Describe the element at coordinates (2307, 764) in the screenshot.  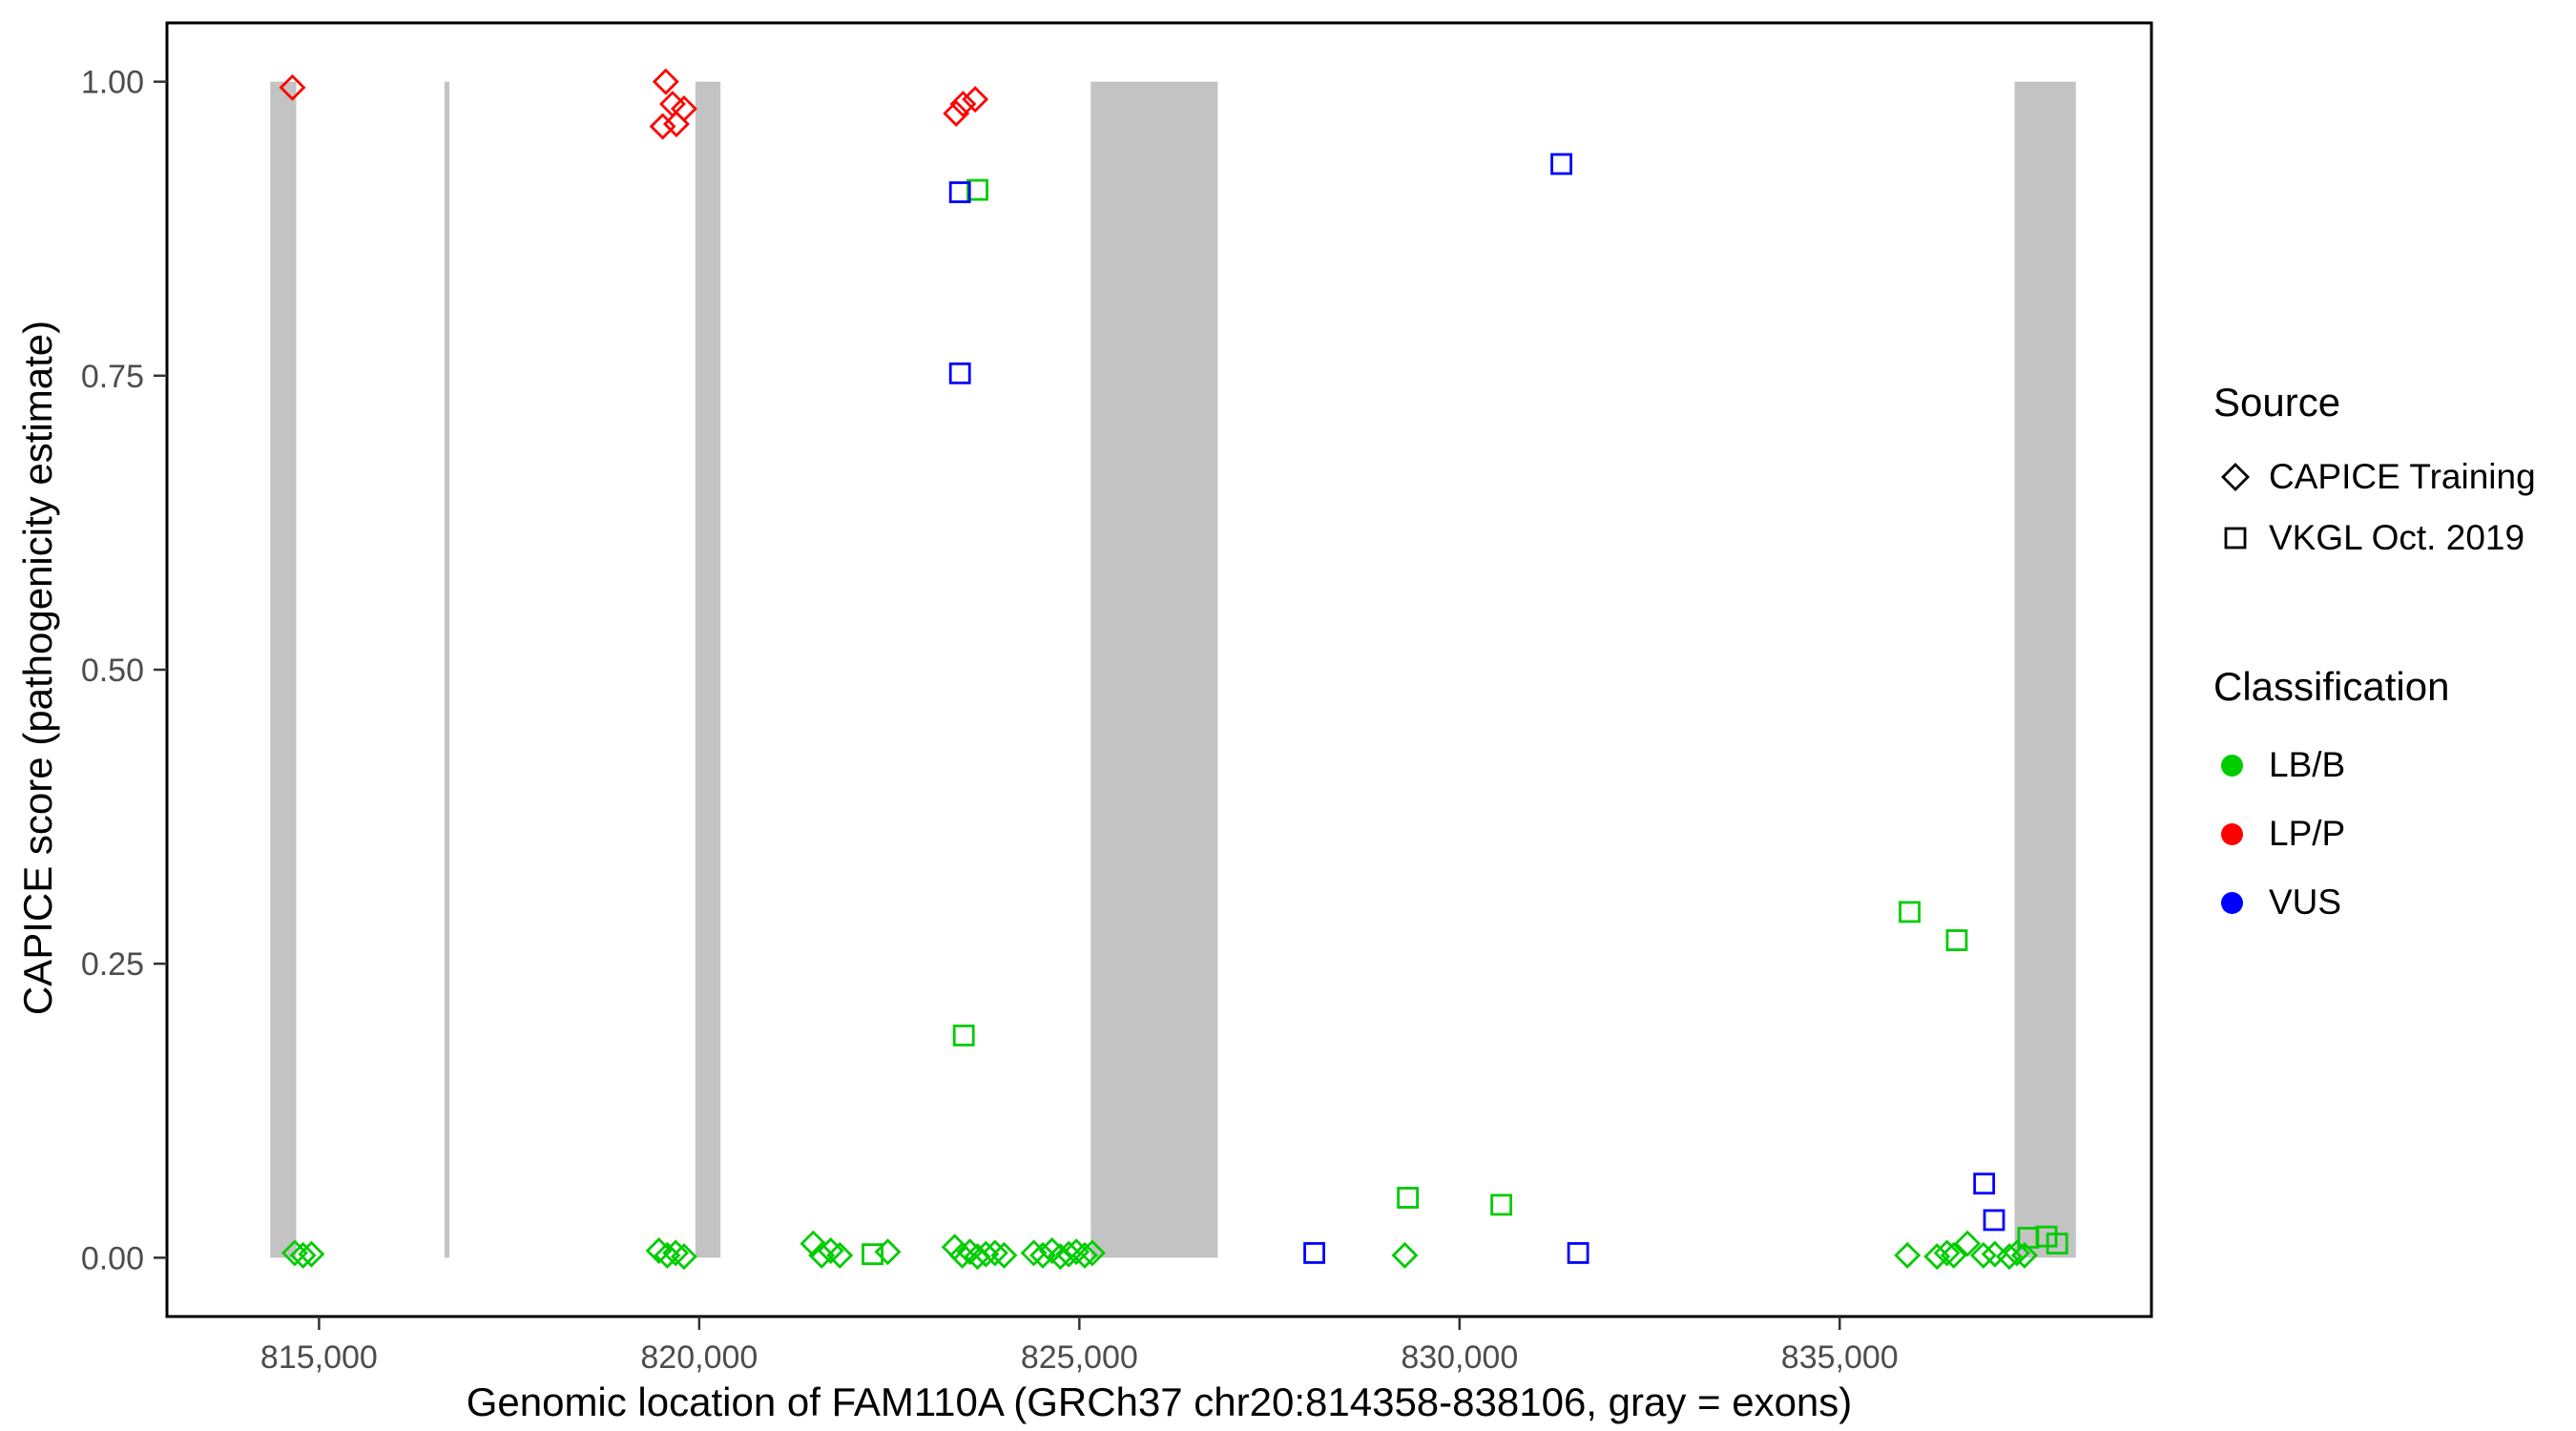
I see `legend-label-lbb: LB/B` at that location.